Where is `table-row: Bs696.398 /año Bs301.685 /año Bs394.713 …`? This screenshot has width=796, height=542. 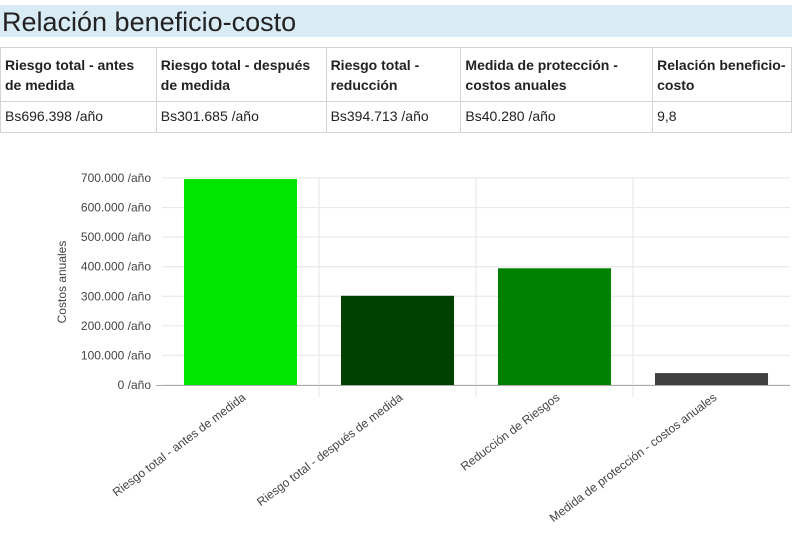
table-row: Bs696.398 /año Bs301.685 /año Bs394.713 … is located at coordinates (396, 117).